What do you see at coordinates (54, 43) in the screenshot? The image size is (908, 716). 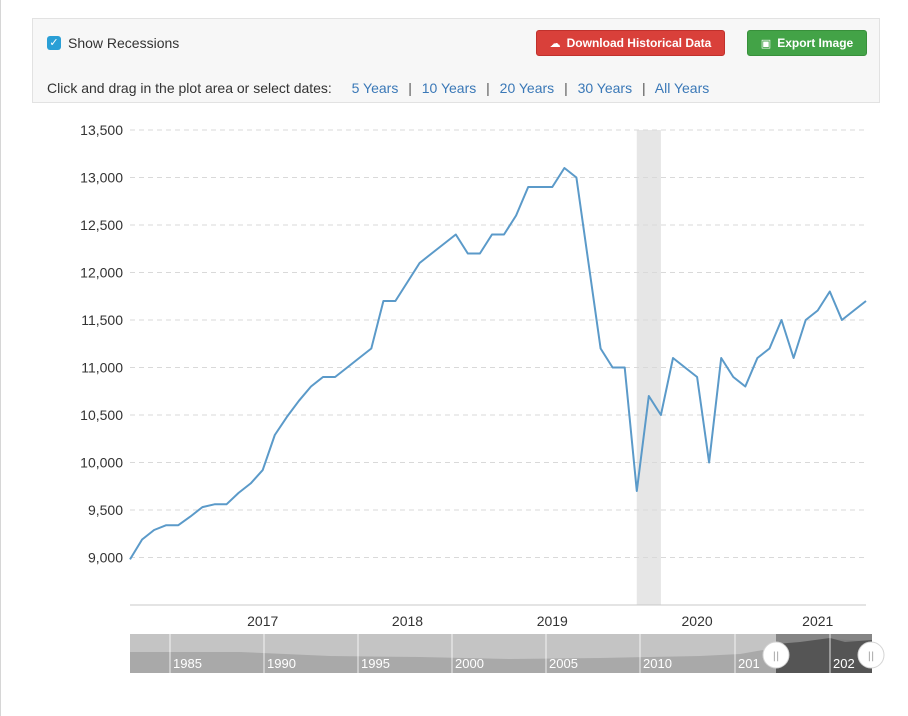 I see `show-recessions-checkbox: ✓` at bounding box center [54, 43].